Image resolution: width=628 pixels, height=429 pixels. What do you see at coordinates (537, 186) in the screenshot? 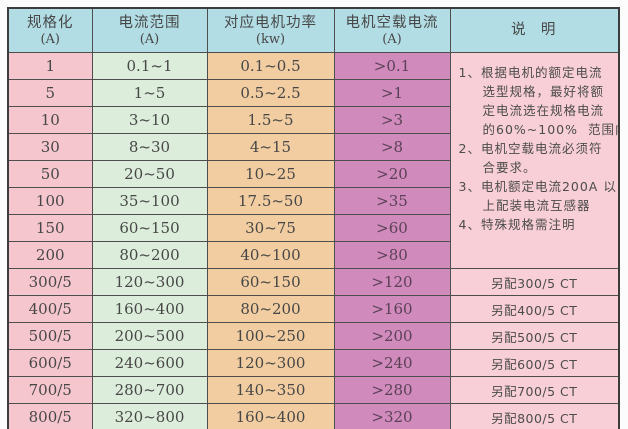
I see `note-line: 3、电机额定电流200A 以` at bounding box center [537, 186].